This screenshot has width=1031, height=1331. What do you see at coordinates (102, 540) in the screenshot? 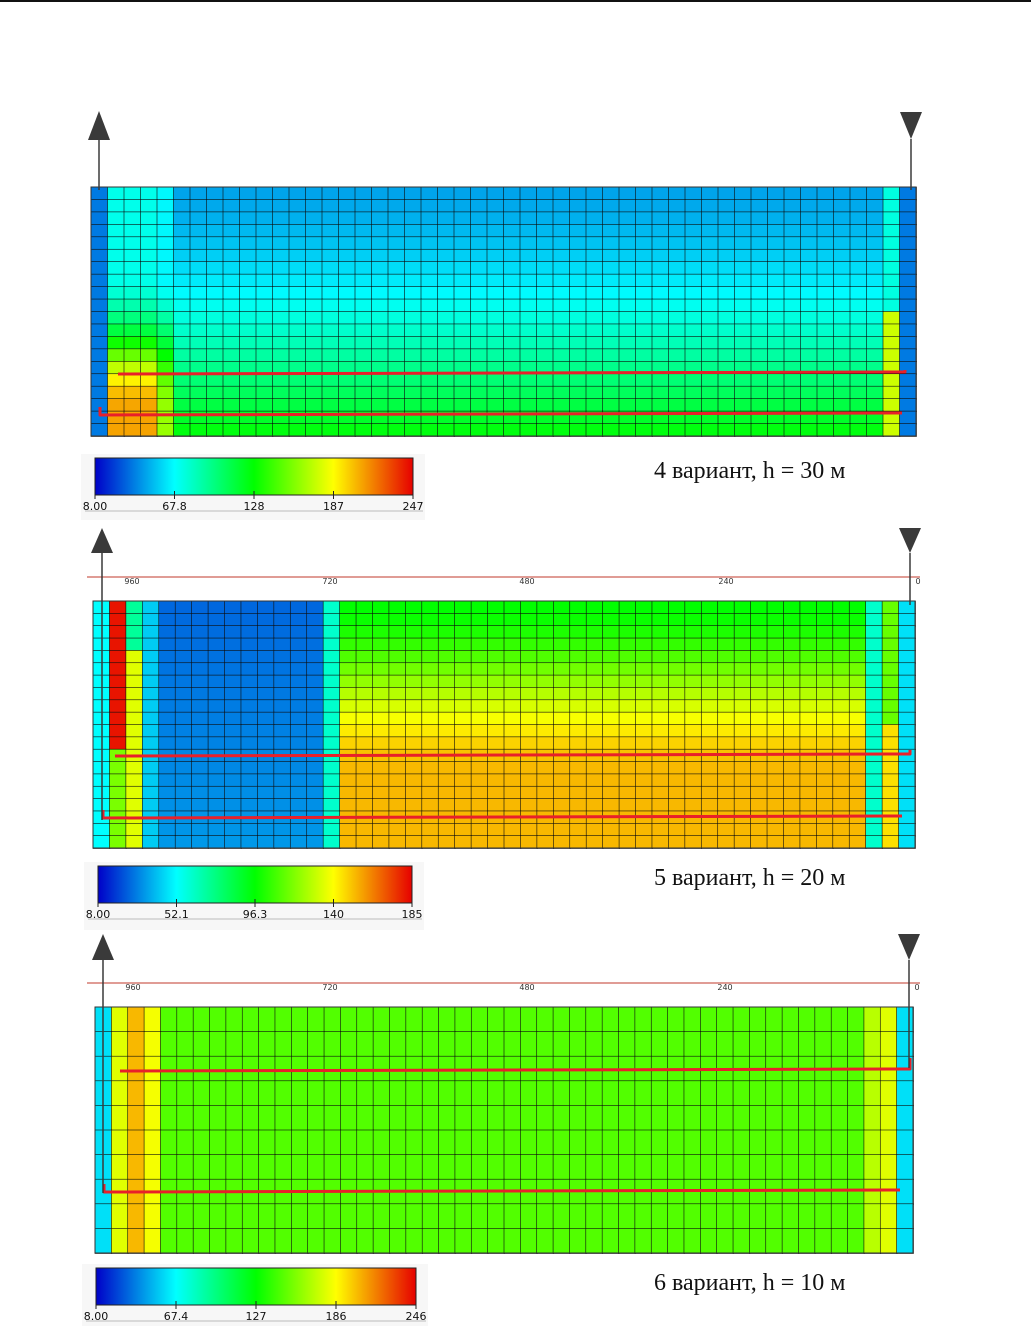
I see `up-arrow-icon` at bounding box center [102, 540].